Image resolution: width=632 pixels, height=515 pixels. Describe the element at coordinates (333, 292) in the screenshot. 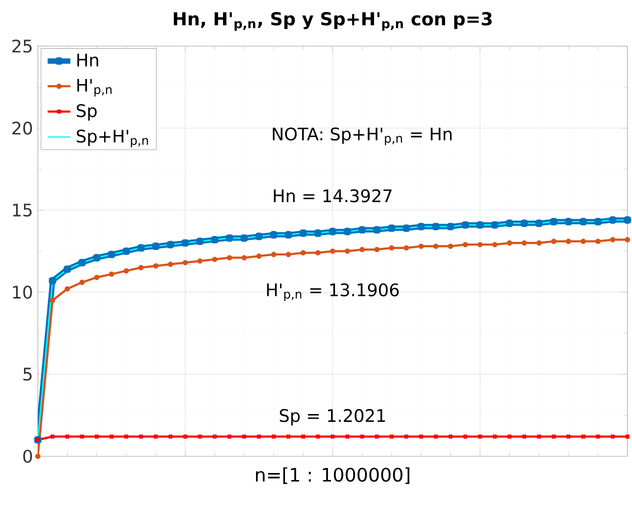

I see `annotation: H'$_{p,n}$ = 13.1906` at that location.